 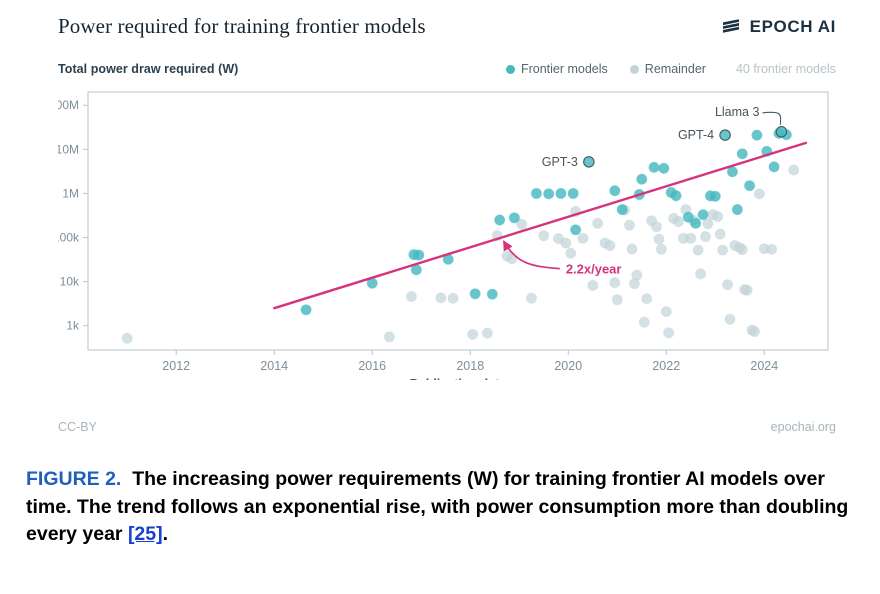 What do you see at coordinates (730, 26) in the screenshot?
I see `epoch-slashes-icon` at bounding box center [730, 26].